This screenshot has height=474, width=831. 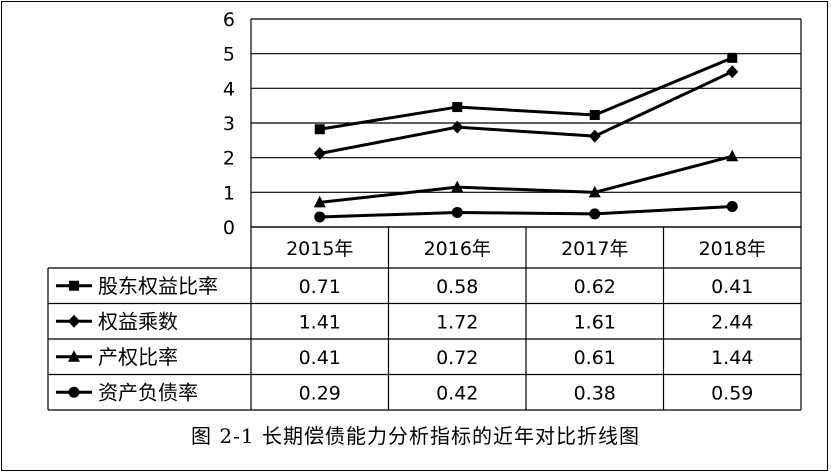 What do you see at coordinates (732, 249) in the screenshot?
I see `x-category-label: 2018年` at bounding box center [732, 249].